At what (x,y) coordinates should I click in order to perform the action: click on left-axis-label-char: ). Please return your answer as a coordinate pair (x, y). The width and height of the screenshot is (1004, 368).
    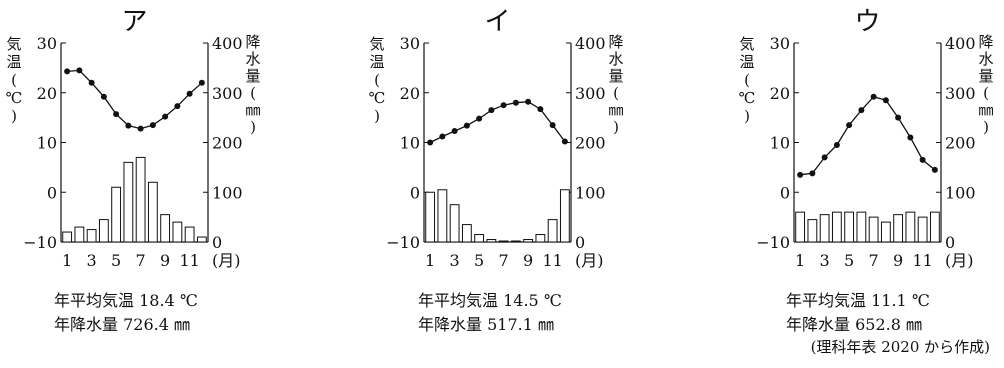
    Looking at the image, I should click on (14, 116).